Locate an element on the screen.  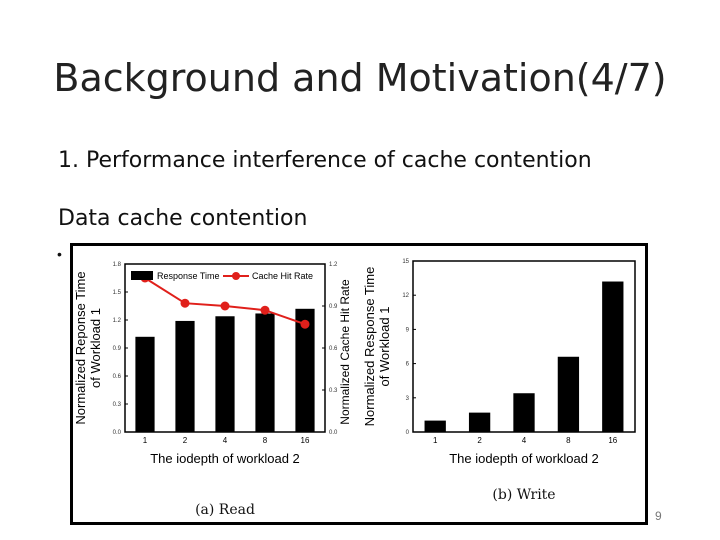
chart-a-xtick-label: 16 is located at coordinates (305, 440).